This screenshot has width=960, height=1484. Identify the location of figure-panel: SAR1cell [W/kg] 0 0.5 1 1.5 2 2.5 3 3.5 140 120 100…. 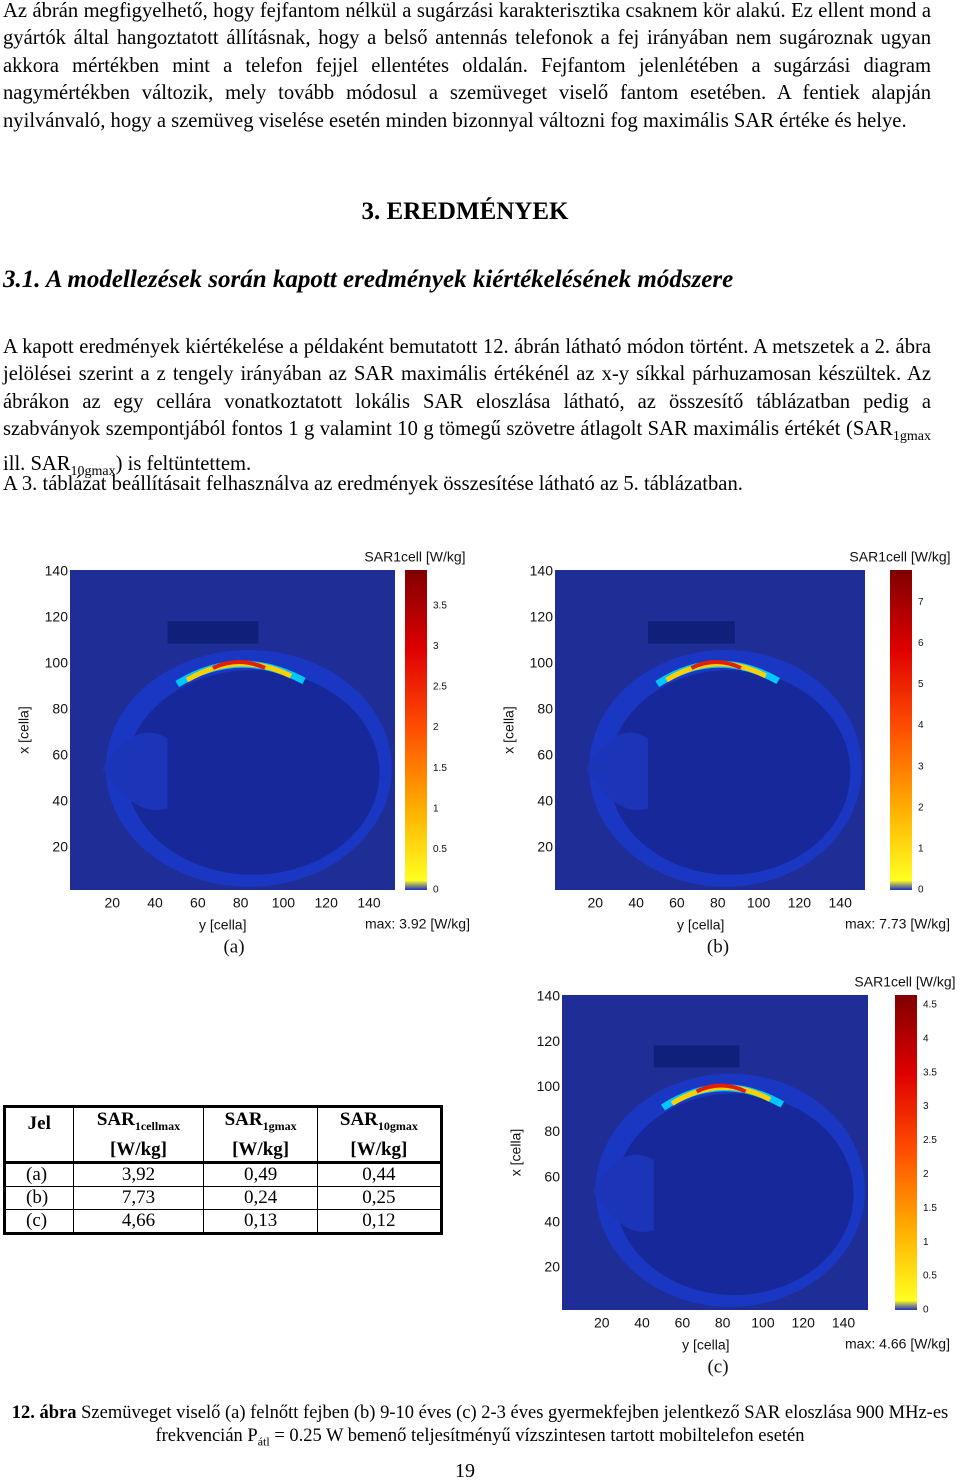
(243, 753).